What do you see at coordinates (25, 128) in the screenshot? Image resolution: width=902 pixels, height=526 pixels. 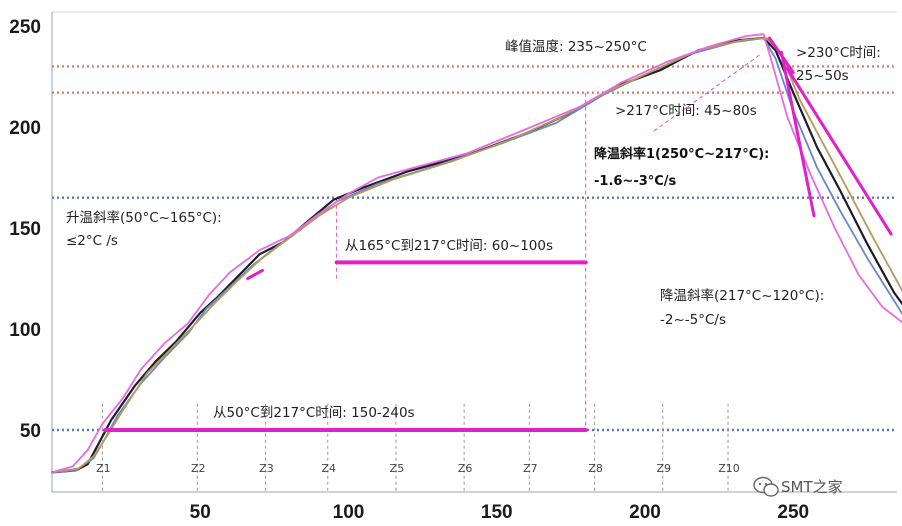 I see `y-tick-label: 200` at bounding box center [25, 128].